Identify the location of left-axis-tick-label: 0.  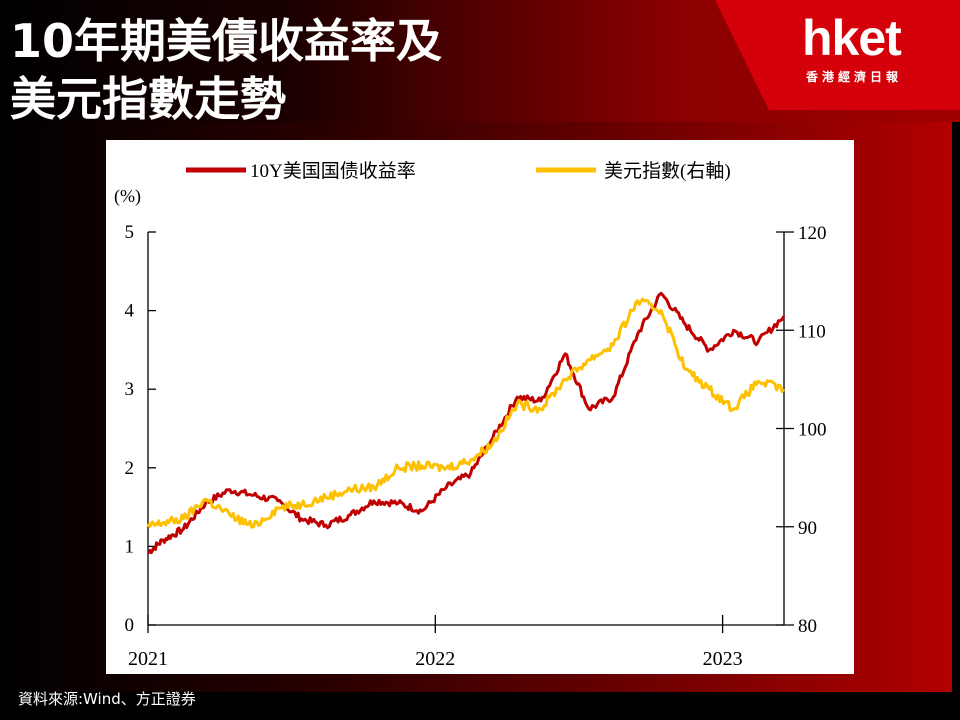
(130, 625).